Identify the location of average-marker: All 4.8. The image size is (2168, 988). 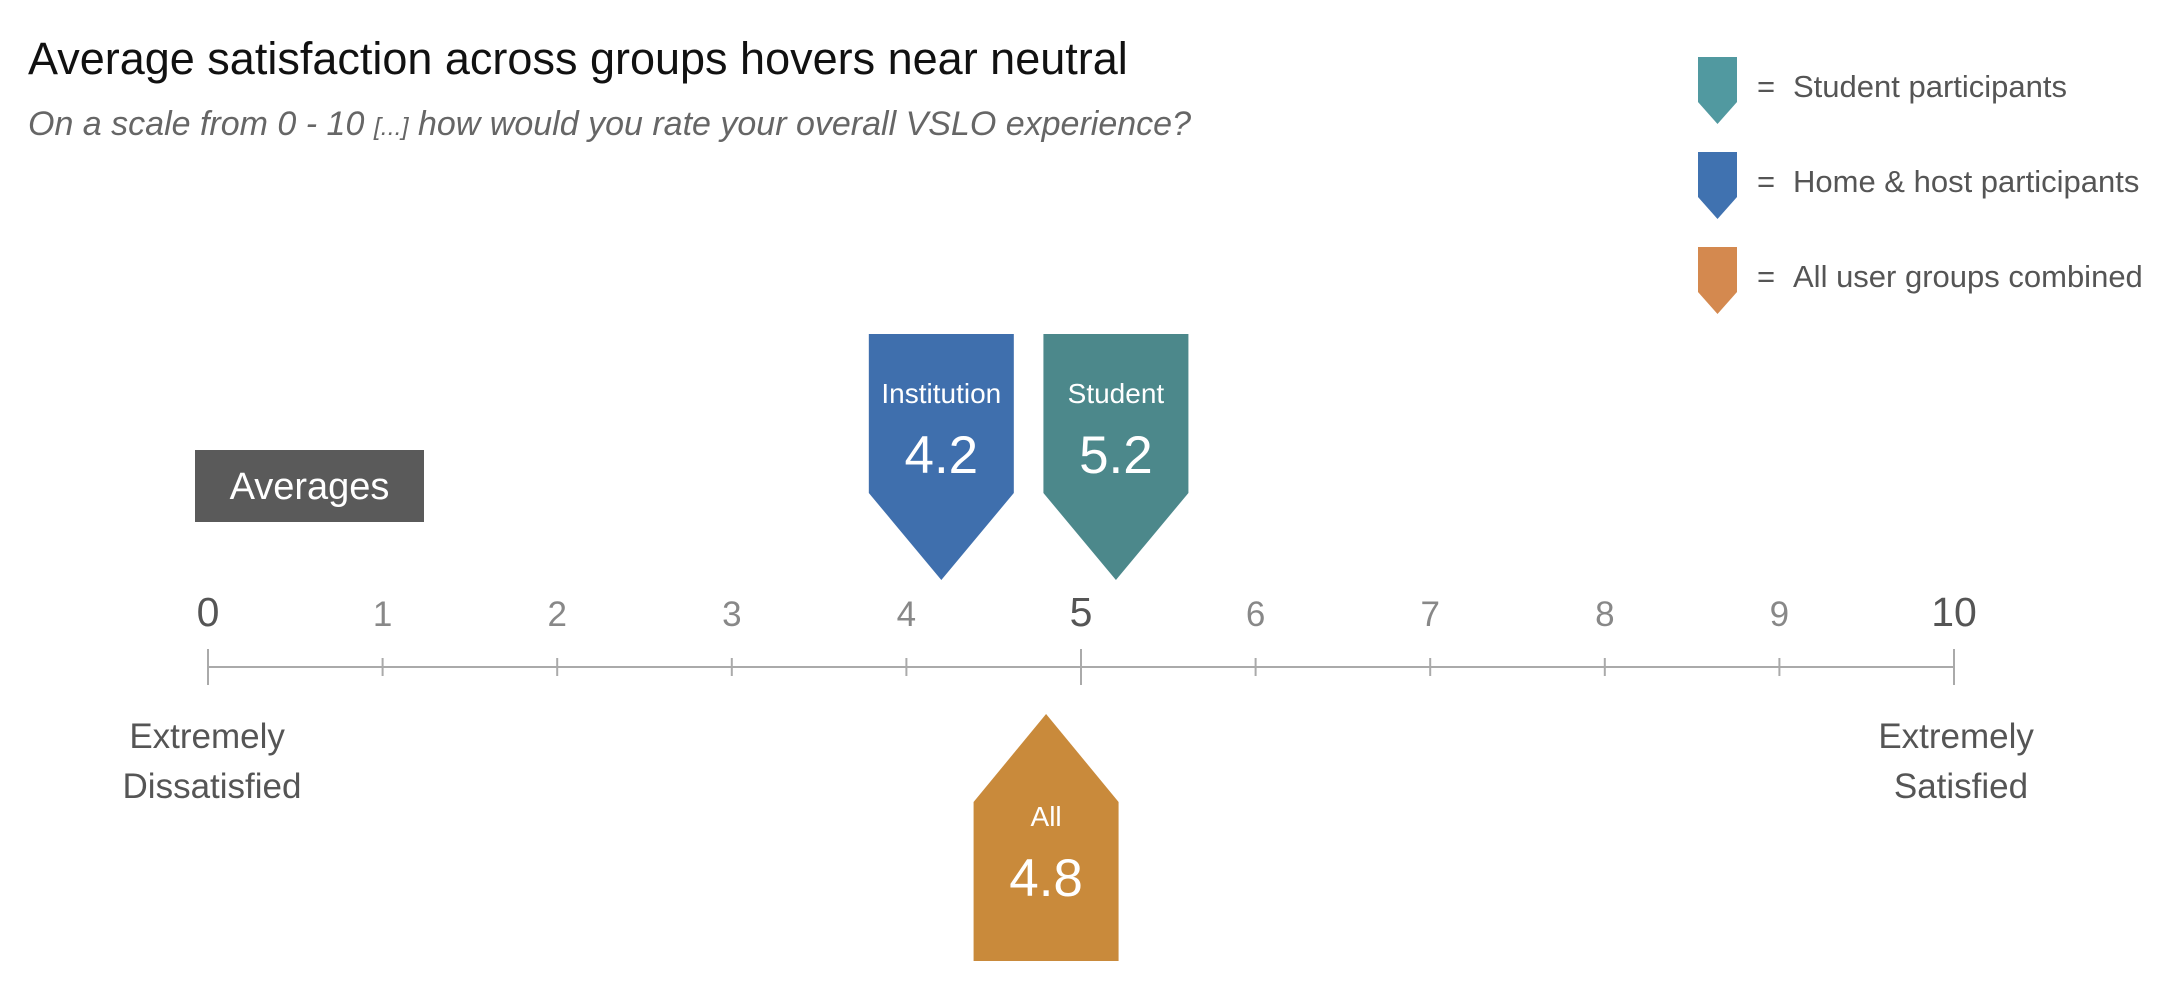
(1046, 837).